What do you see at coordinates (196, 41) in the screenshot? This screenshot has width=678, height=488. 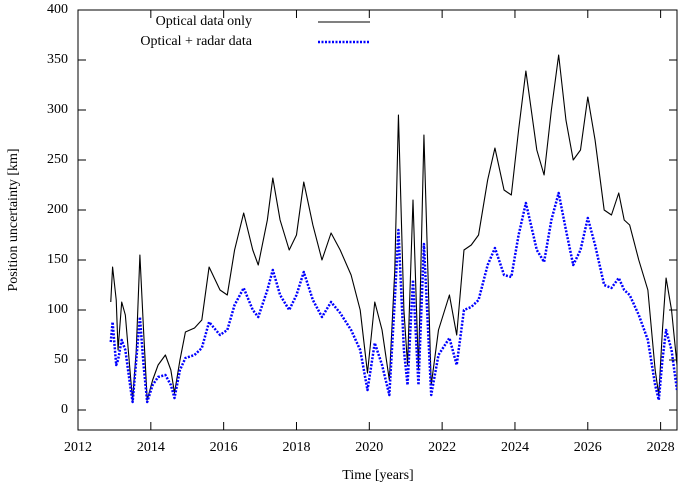 I see `legend-label: Optical + radar data` at bounding box center [196, 41].